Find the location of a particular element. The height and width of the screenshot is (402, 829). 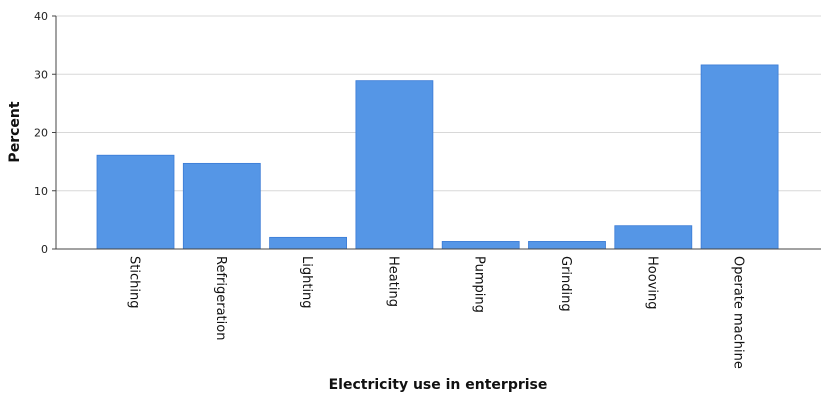

x-tick-label: Hooving is located at coordinates (651, 282).